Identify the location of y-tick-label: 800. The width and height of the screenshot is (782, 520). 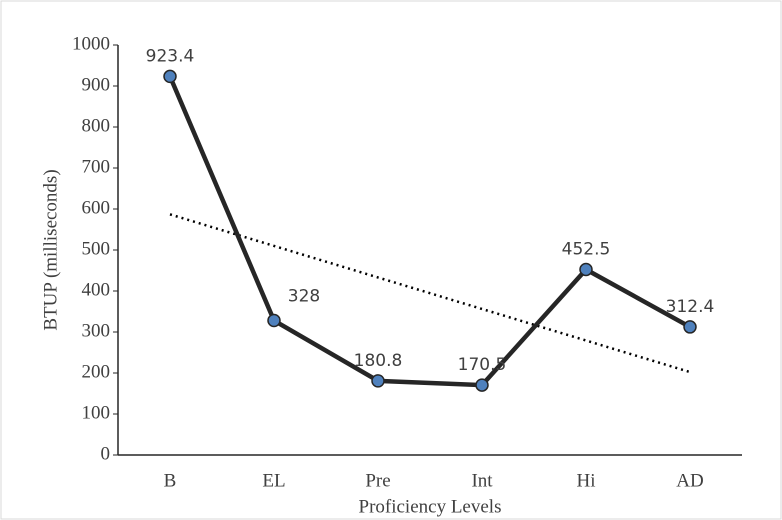
(96, 125).